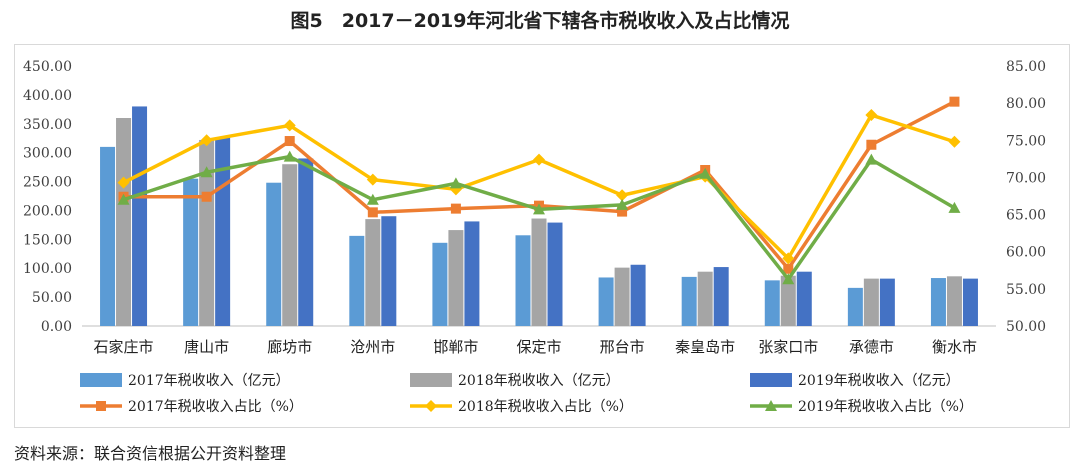  I want to click on legend-label: 2019年税收收入占比（%）, so click(885, 407).